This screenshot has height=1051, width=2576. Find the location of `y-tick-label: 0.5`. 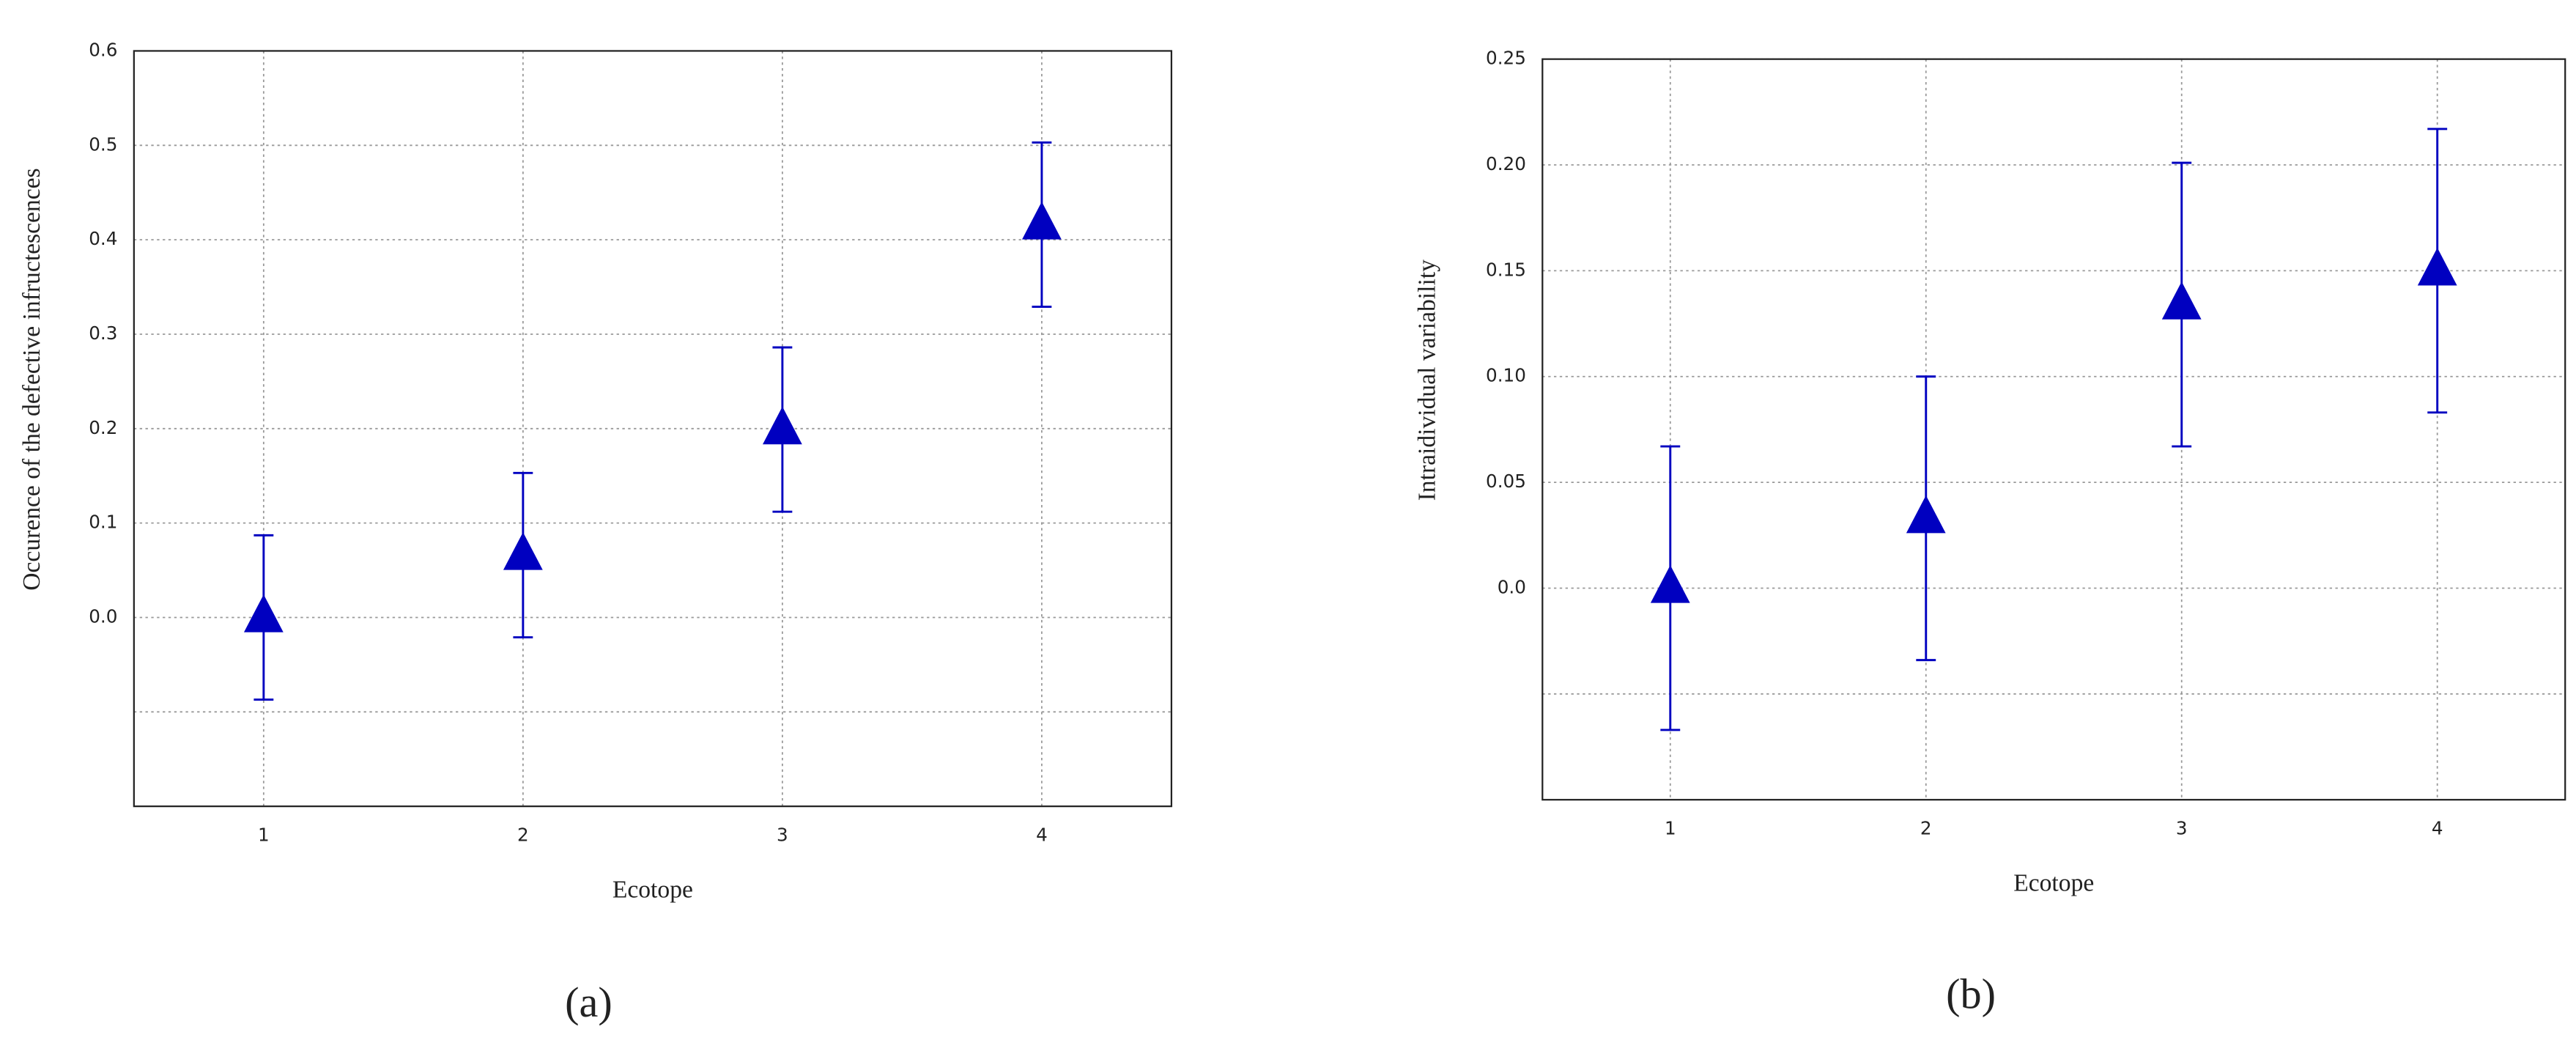

y-tick-label: 0.5 is located at coordinates (103, 144).